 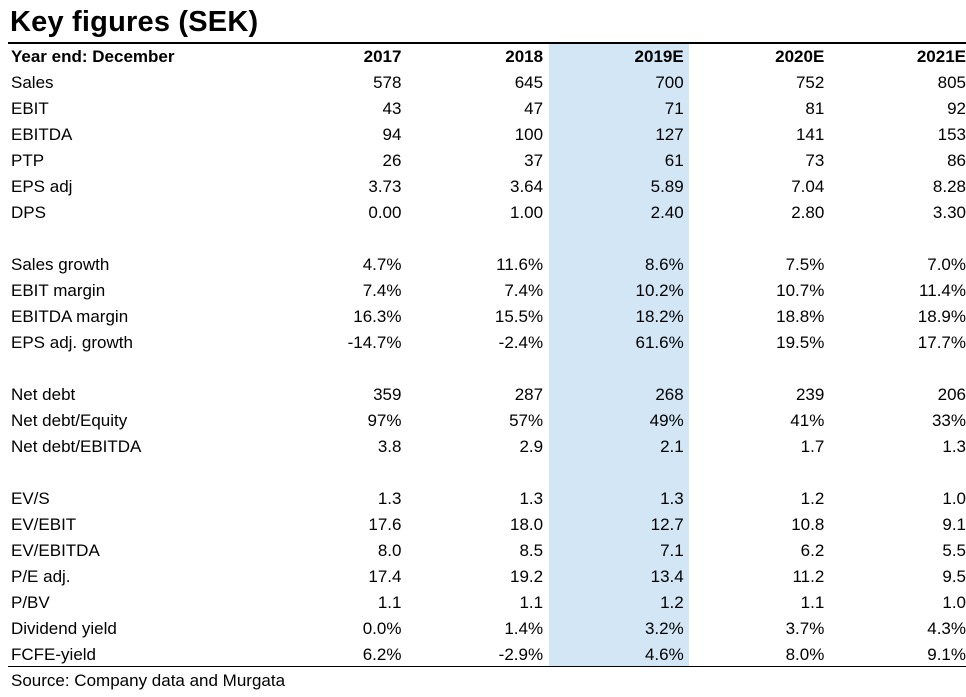 I want to click on page-title: Key figures (SEK), so click(x=134, y=22).